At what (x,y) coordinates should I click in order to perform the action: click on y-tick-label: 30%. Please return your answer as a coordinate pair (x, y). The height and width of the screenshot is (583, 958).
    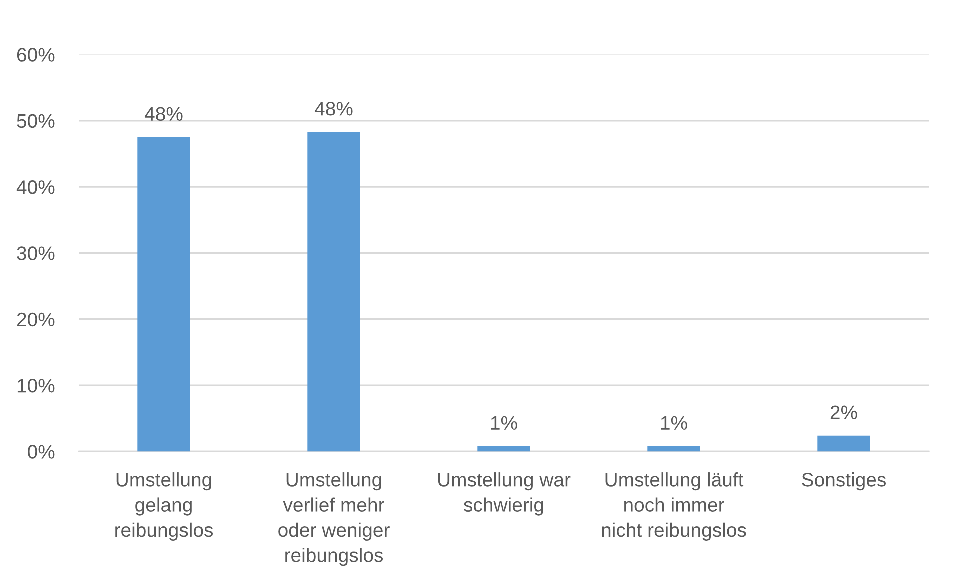
    Looking at the image, I should click on (36, 253).